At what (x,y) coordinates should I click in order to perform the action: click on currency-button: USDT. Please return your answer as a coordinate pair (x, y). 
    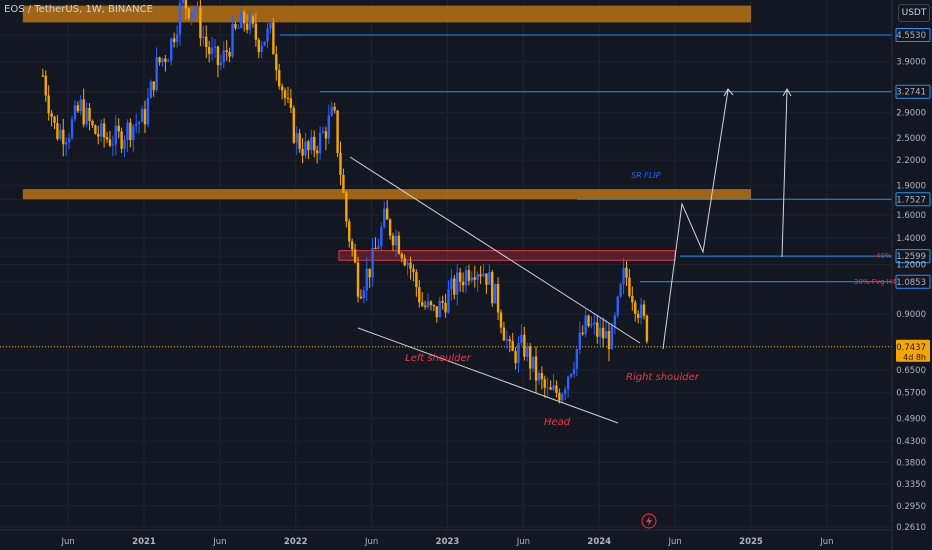
    Looking at the image, I should click on (914, 13).